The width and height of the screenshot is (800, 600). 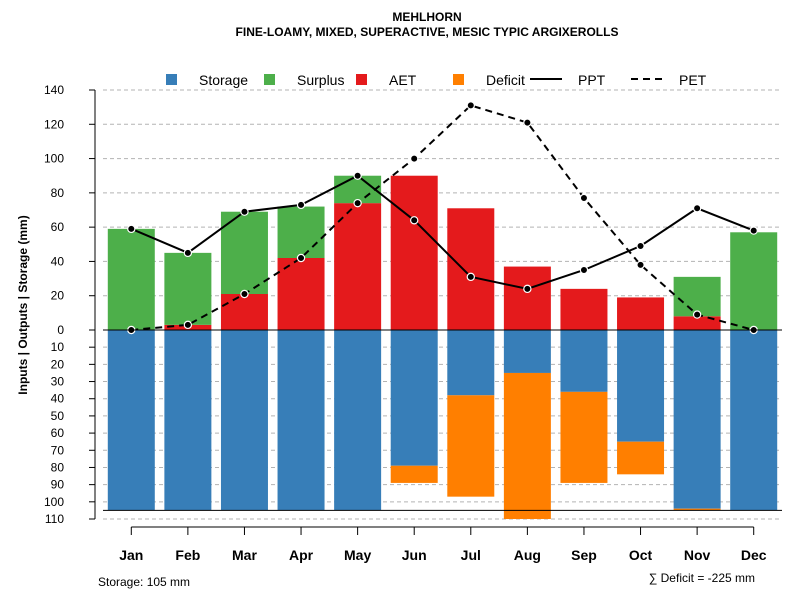 What do you see at coordinates (426, 17) in the screenshot?
I see `chart-title: MEHLHORN` at bounding box center [426, 17].